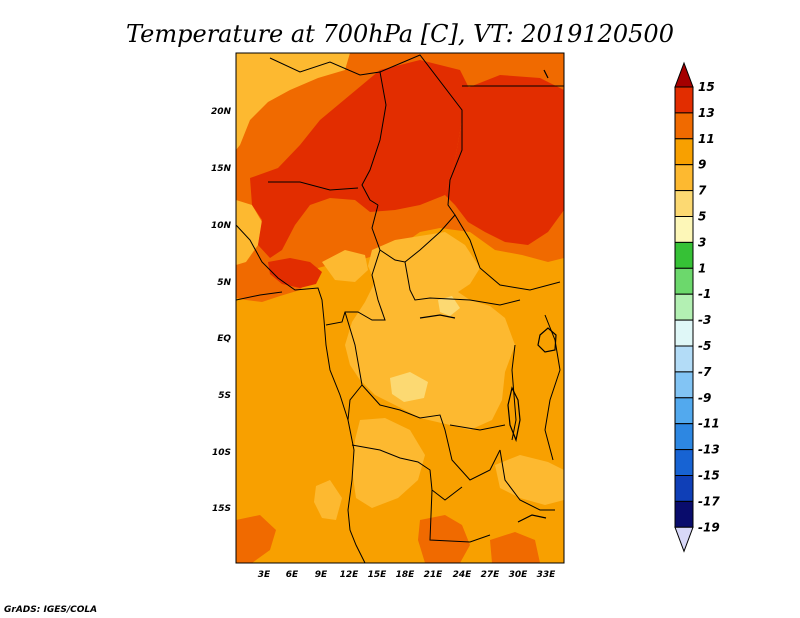 The height and width of the screenshot is (618, 800). What do you see at coordinates (378, 575) in the screenshot?
I see `lon-label-15e: 15E` at bounding box center [378, 575].